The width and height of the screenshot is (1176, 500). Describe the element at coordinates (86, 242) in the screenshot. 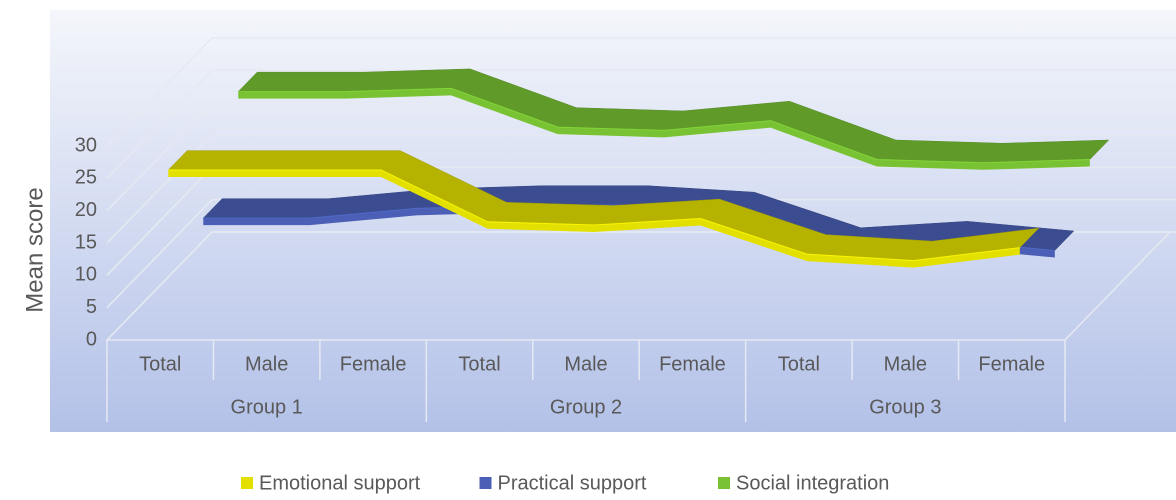

I see `y-tick-label: 15` at that location.